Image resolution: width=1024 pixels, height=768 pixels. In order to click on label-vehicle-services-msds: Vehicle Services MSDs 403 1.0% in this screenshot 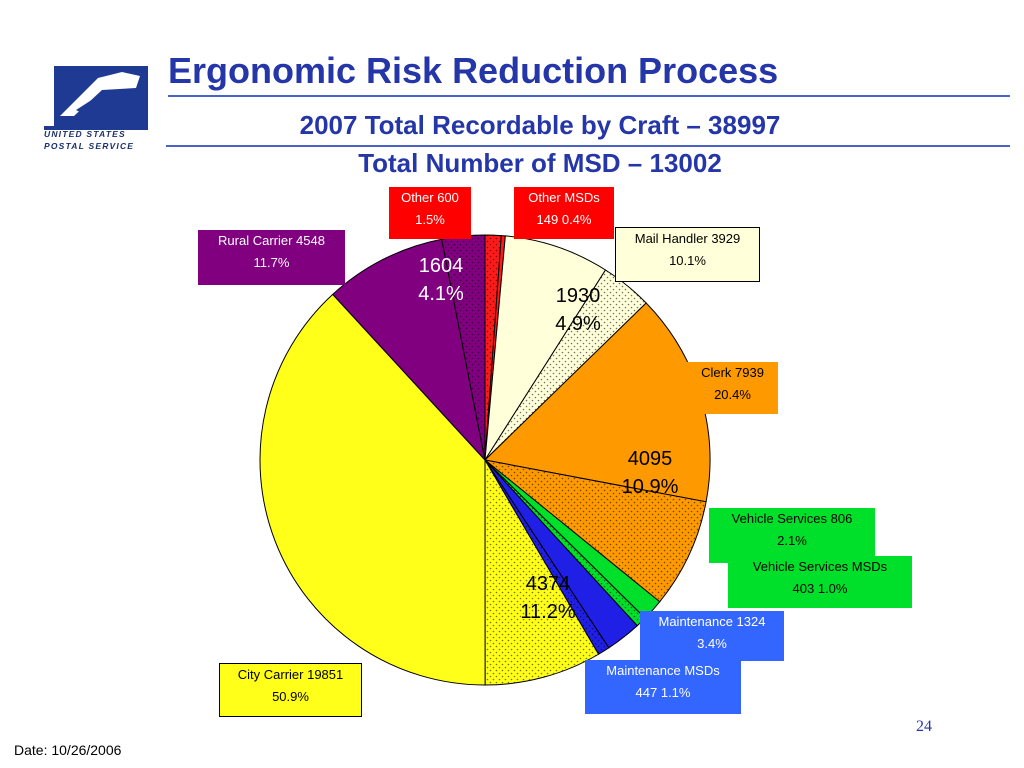, I will do `click(820, 582)`.